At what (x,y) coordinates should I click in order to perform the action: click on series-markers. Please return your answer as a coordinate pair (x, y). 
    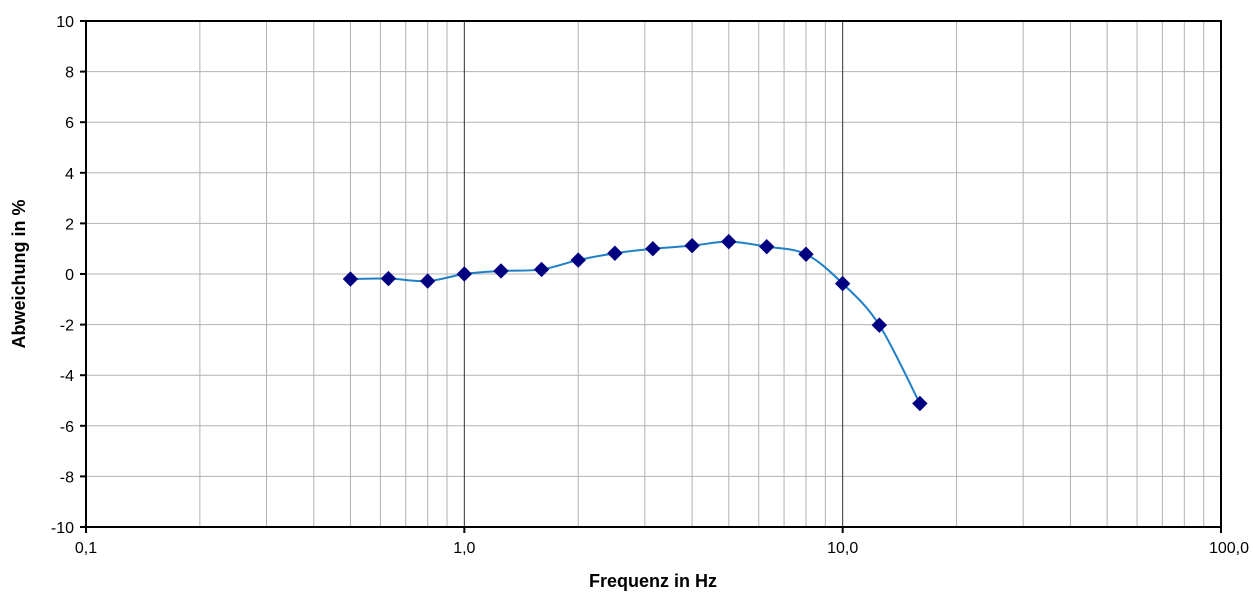
    Looking at the image, I should click on (635, 322).